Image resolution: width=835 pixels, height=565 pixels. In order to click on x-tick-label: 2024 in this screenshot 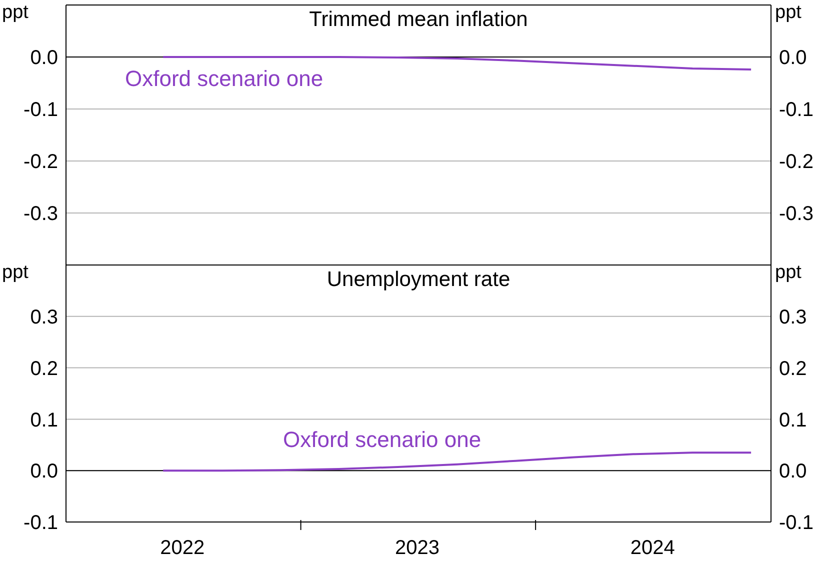, I will do `click(652, 548)`.